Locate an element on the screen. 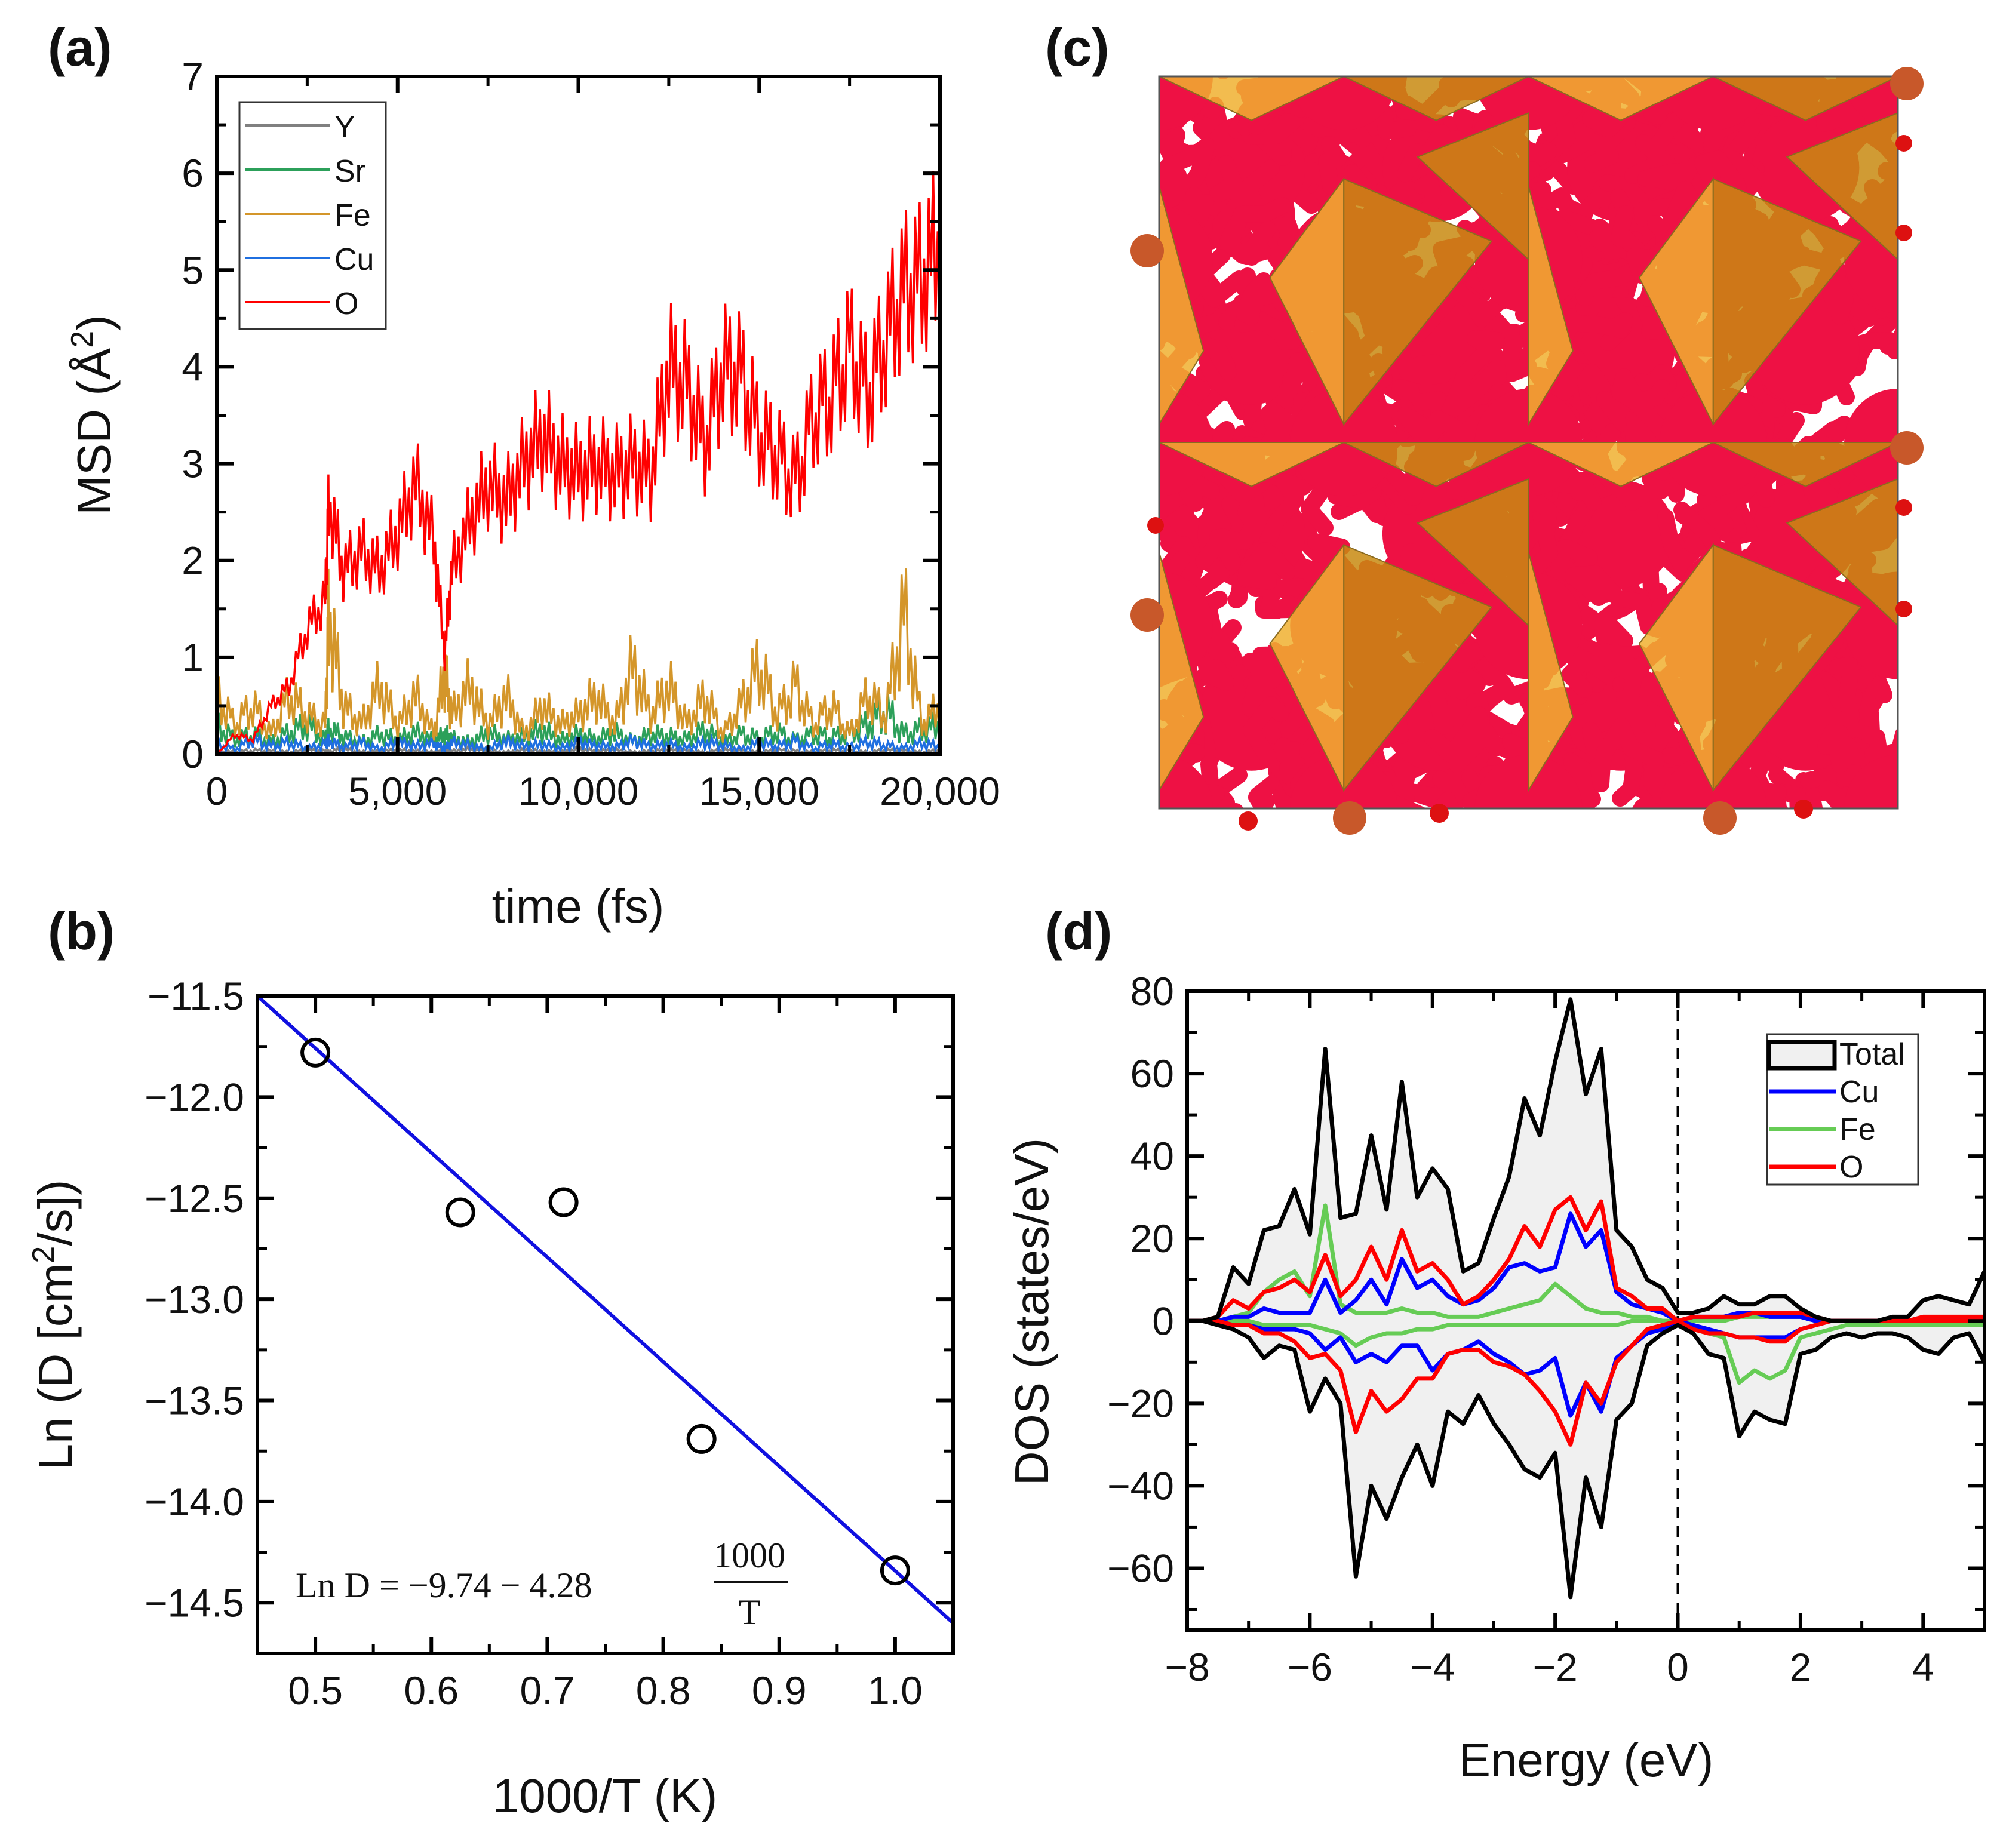 The image size is (1997, 1848). series-line-O is located at coordinates (578, 463).